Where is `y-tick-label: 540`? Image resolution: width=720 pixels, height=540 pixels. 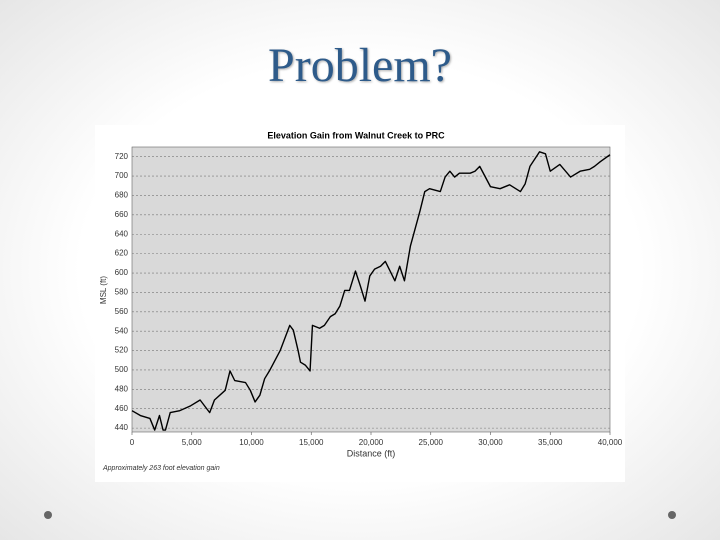 y-tick-label: 540 is located at coordinates (122, 330).